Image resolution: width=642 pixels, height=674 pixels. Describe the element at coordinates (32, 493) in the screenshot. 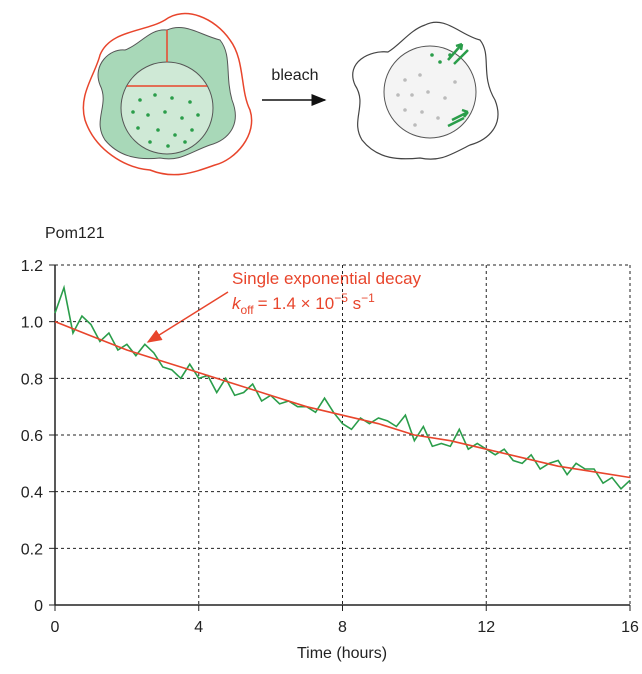

I see `y-tick-label: 0.4` at that location.